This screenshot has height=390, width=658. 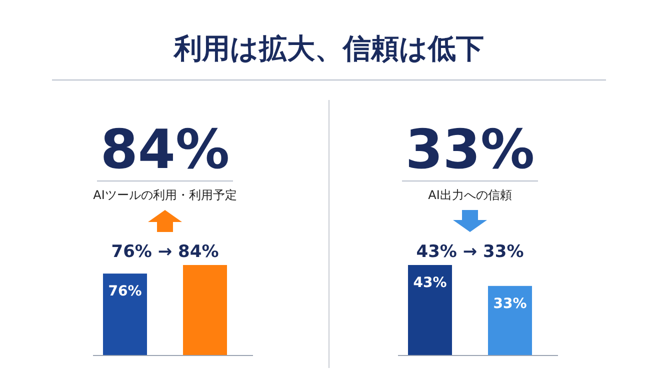 I want to click on chart-title: 33%, so click(x=470, y=149).